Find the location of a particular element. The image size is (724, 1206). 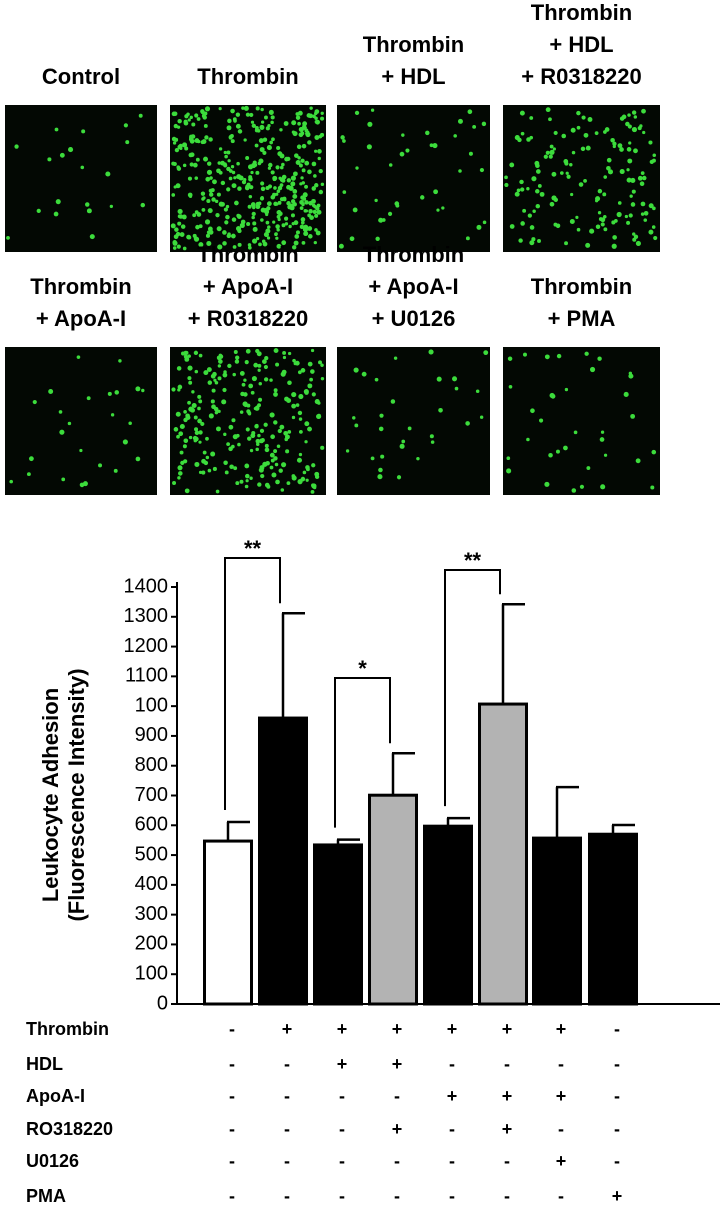

treatment-sign: + is located at coordinates (342, 1064).